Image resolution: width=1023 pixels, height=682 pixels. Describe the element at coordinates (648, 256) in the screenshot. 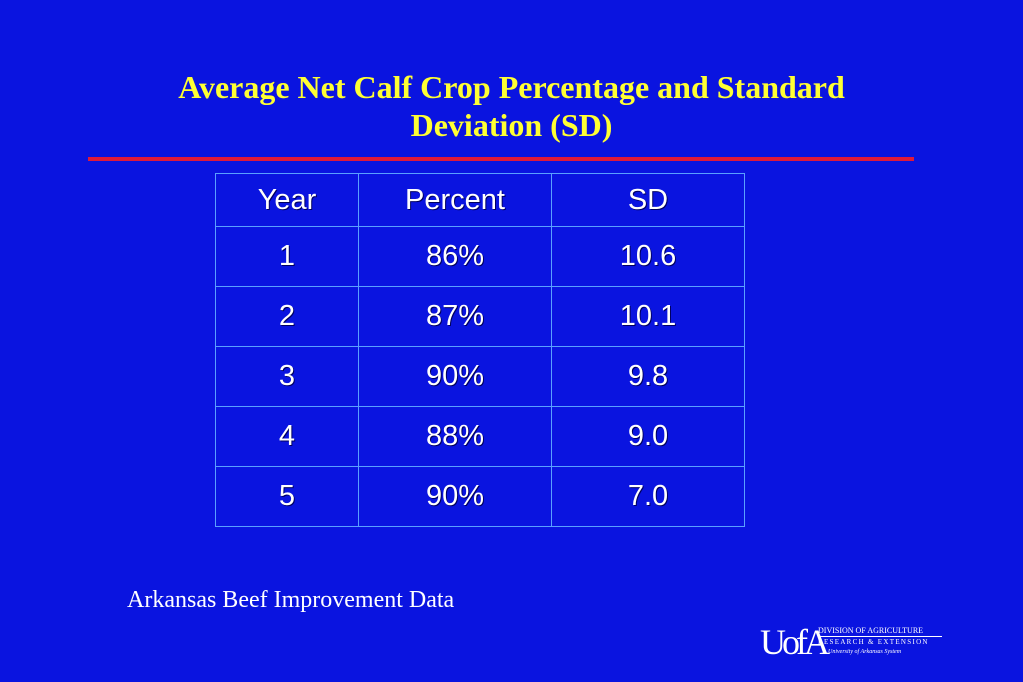

I see `cell-sd: 10.6` at that location.